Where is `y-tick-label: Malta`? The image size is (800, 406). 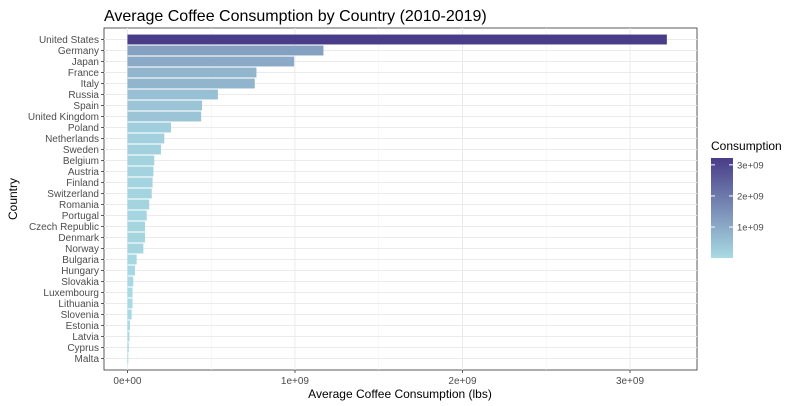
y-tick-label: Malta is located at coordinates (87, 359).